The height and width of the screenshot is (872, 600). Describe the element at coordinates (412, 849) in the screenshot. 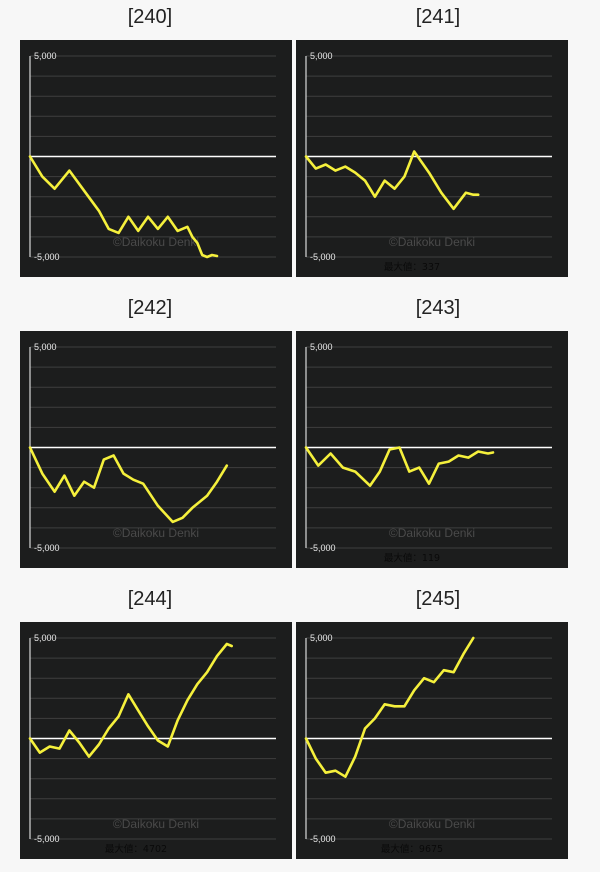

I see `max-value-label: 最大値：9675` at that location.